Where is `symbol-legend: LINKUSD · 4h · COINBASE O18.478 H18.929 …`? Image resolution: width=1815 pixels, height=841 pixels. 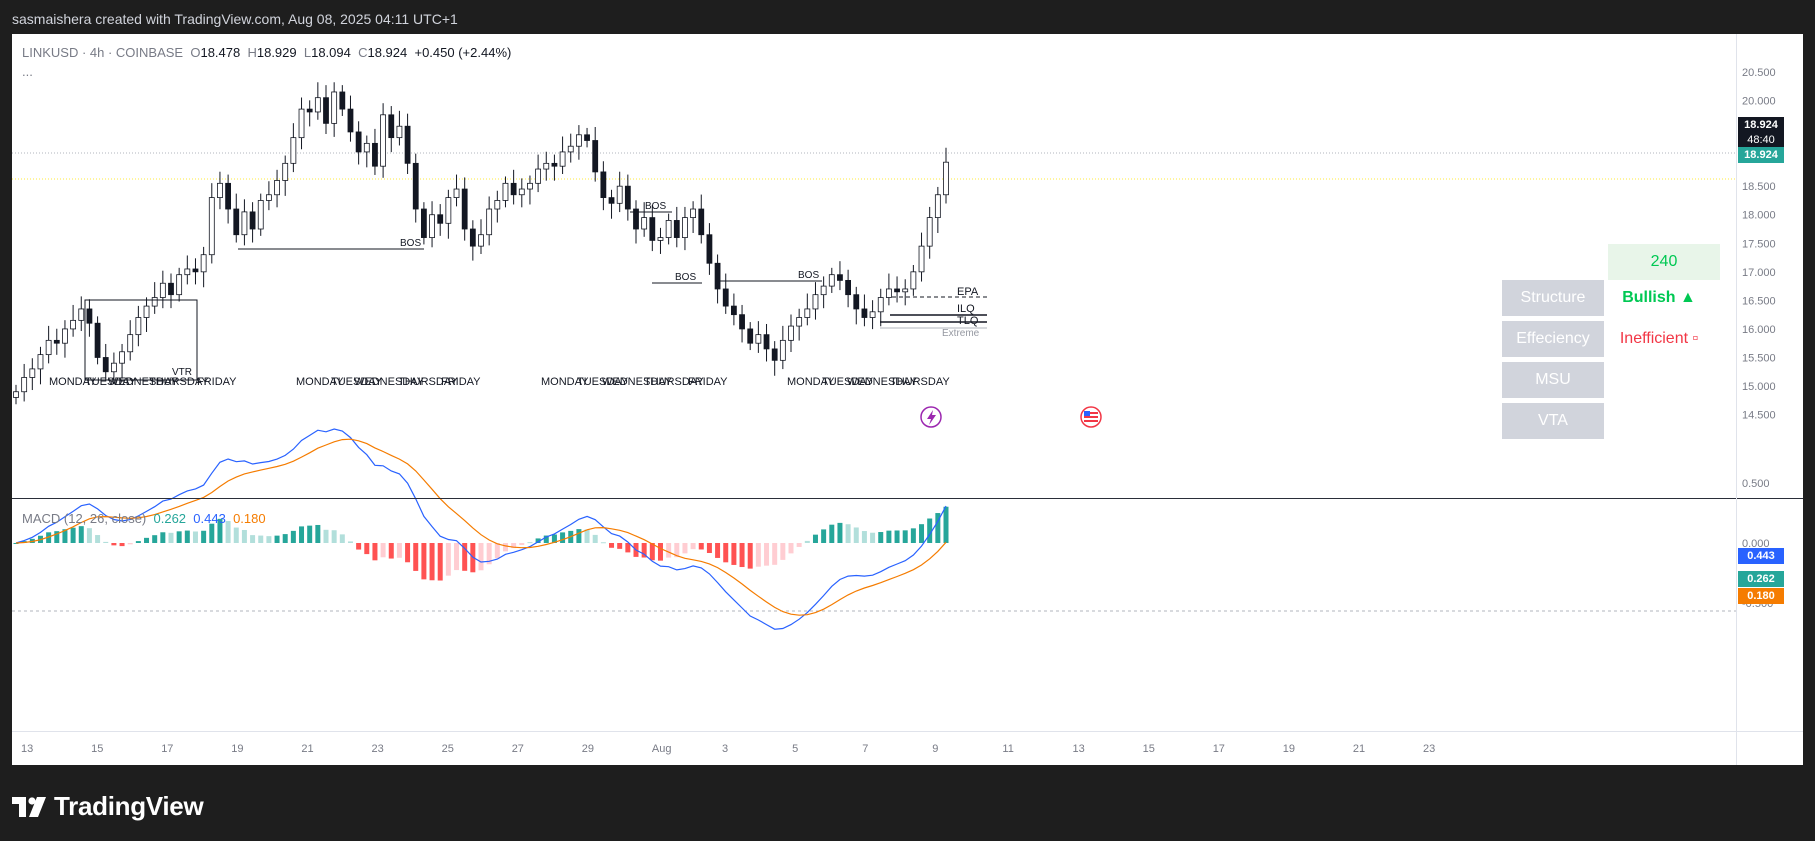
symbol-legend: LINKUSD · 4h · COINBASE O18.478 H18.929 … is located at coordinates (266, 52).